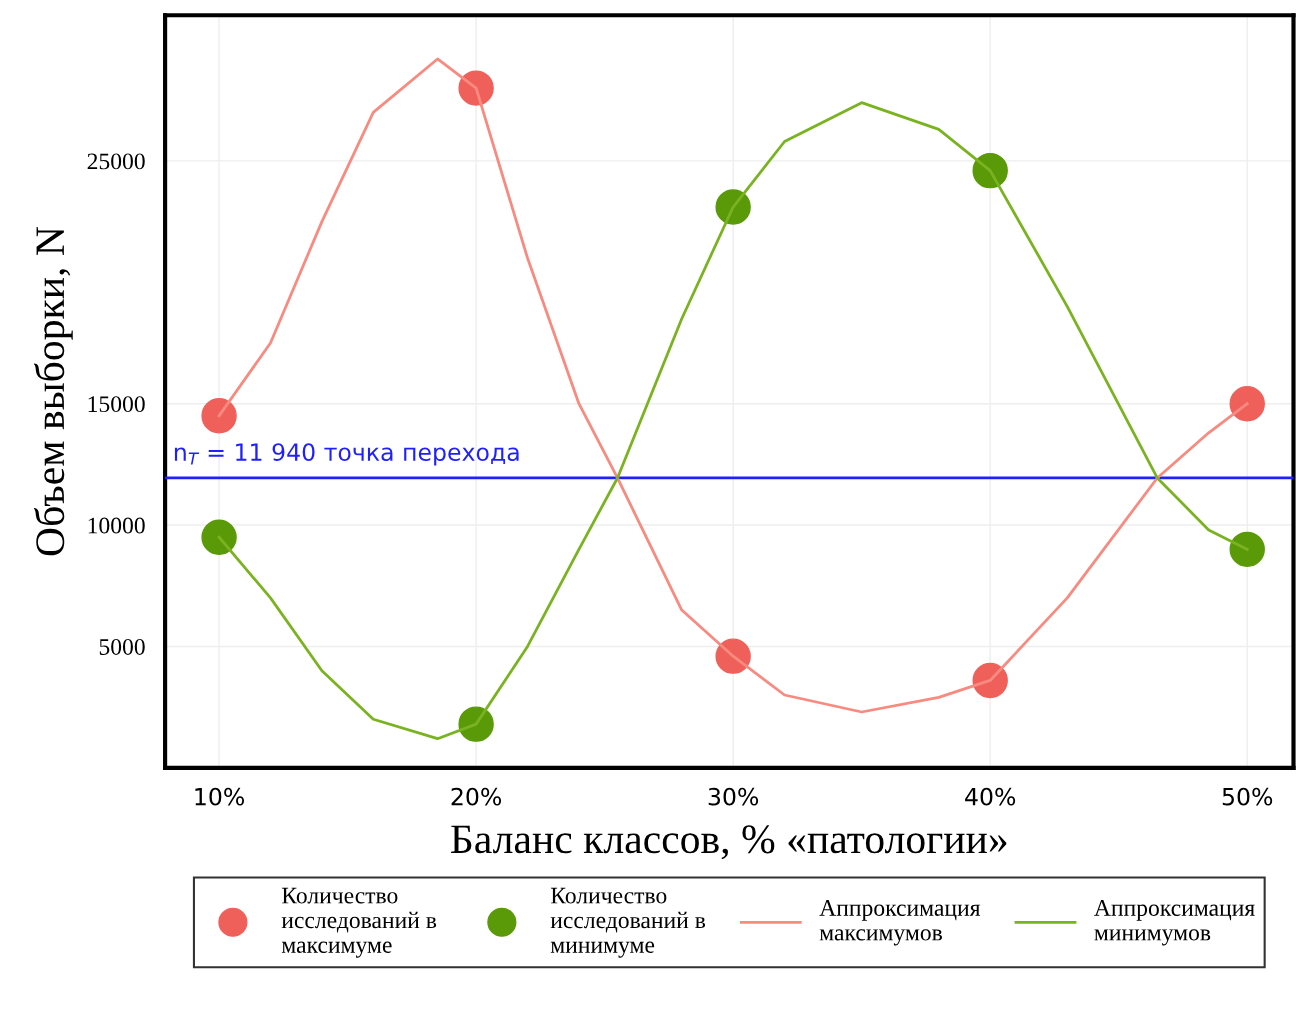  What do you see at coordinates (116, 404) in the screenshot?
I see `y-tick-label: 15000` at bounding box center [116, 404].